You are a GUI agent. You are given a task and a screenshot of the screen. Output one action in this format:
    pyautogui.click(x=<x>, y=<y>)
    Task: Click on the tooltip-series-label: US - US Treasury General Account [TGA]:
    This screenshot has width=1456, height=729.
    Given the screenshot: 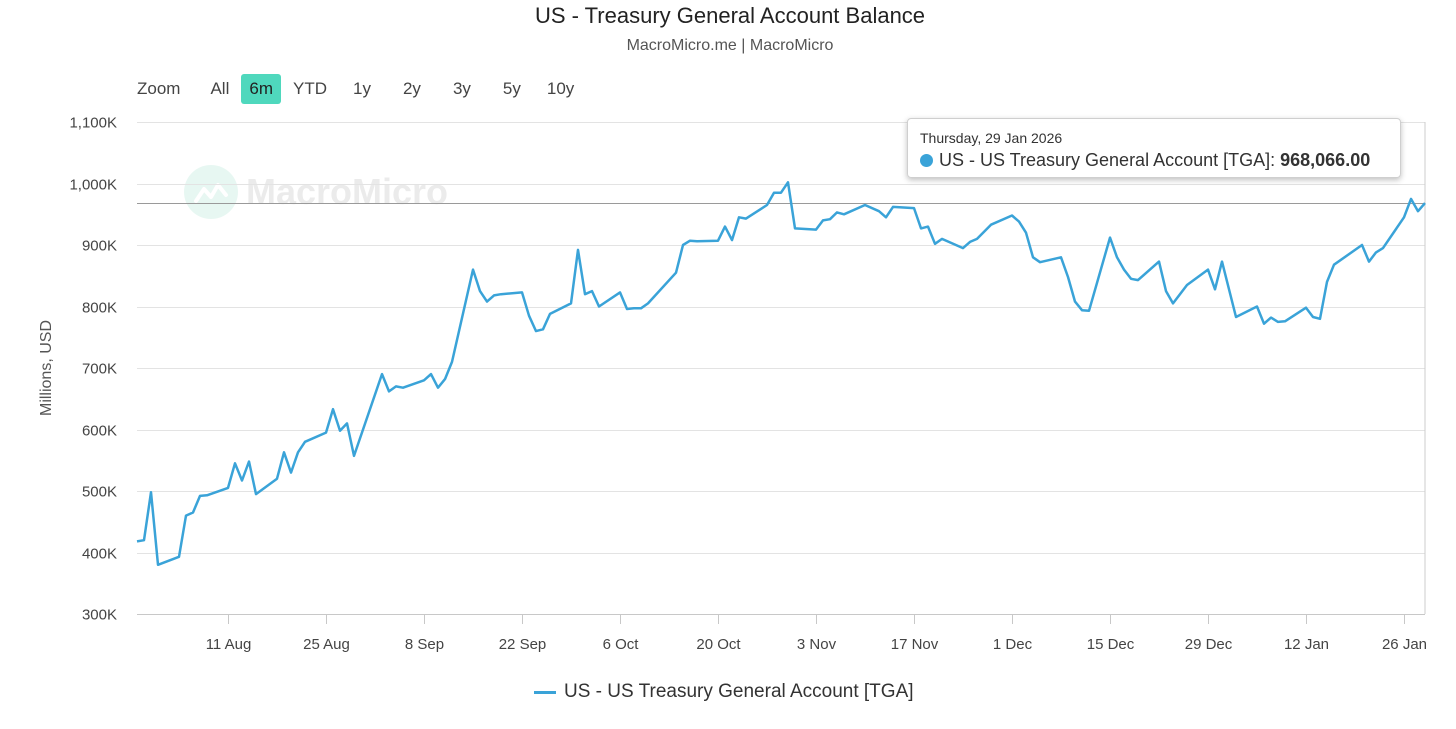 What is the action you would take?
    pyautogui.click(x=1110, y=160)
    